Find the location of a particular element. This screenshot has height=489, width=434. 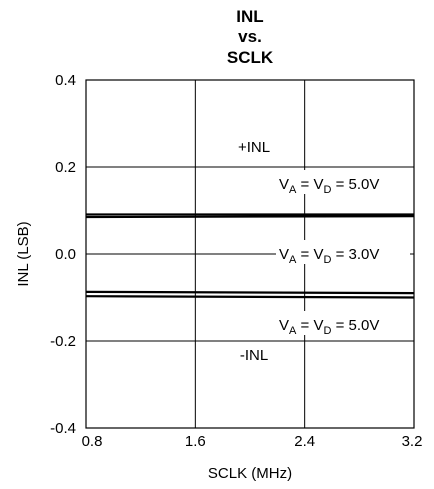

condition-label-bottom: VA = VD = 5.0V is located at coordinates (343, 324).